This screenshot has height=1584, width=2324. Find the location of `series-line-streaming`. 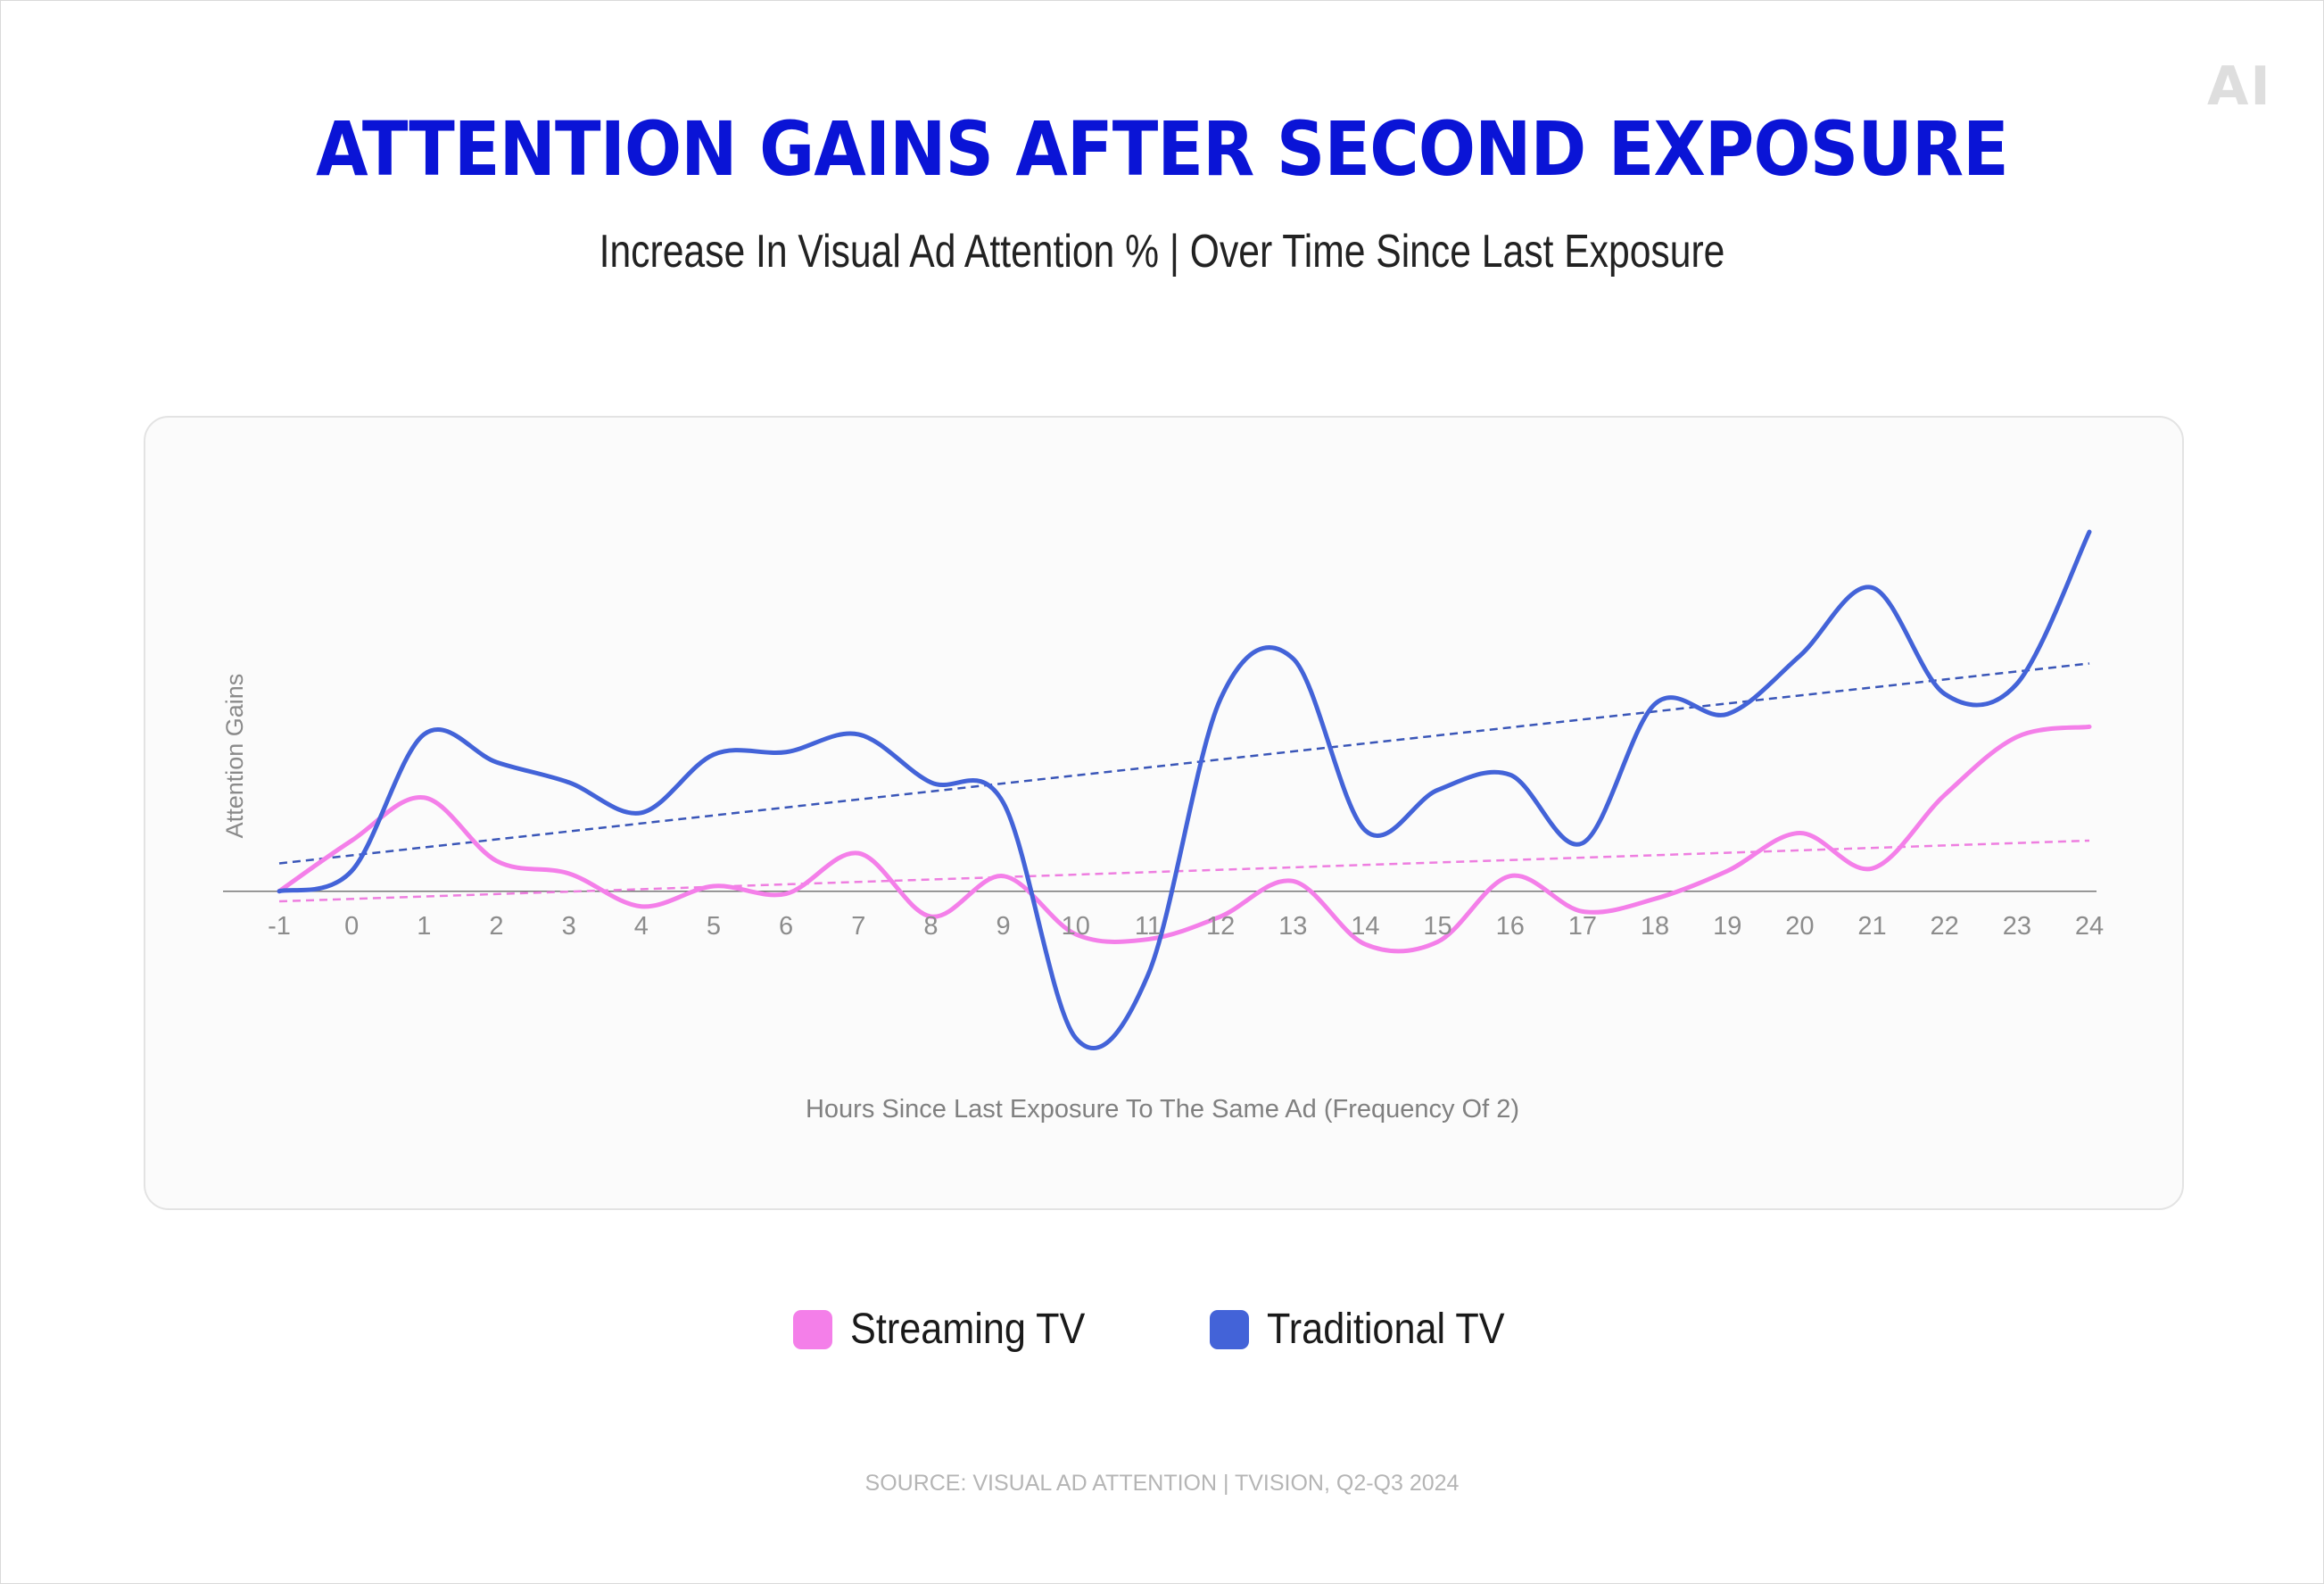

series-line-streaming is located at coordinates (1185, 839).